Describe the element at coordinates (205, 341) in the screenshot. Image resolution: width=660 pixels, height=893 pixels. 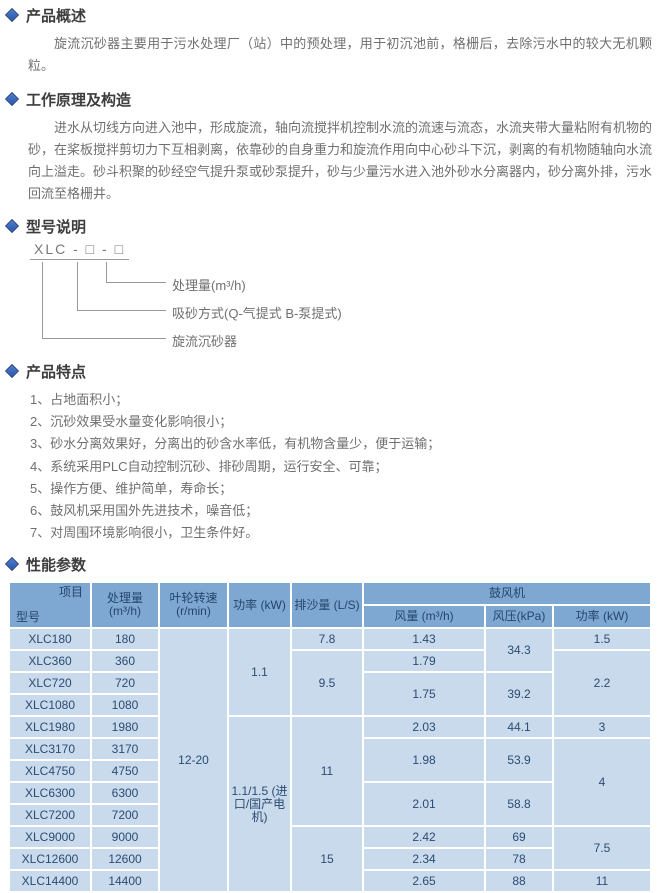
I see `model-label-device: 旋流沉砂器` at that location.